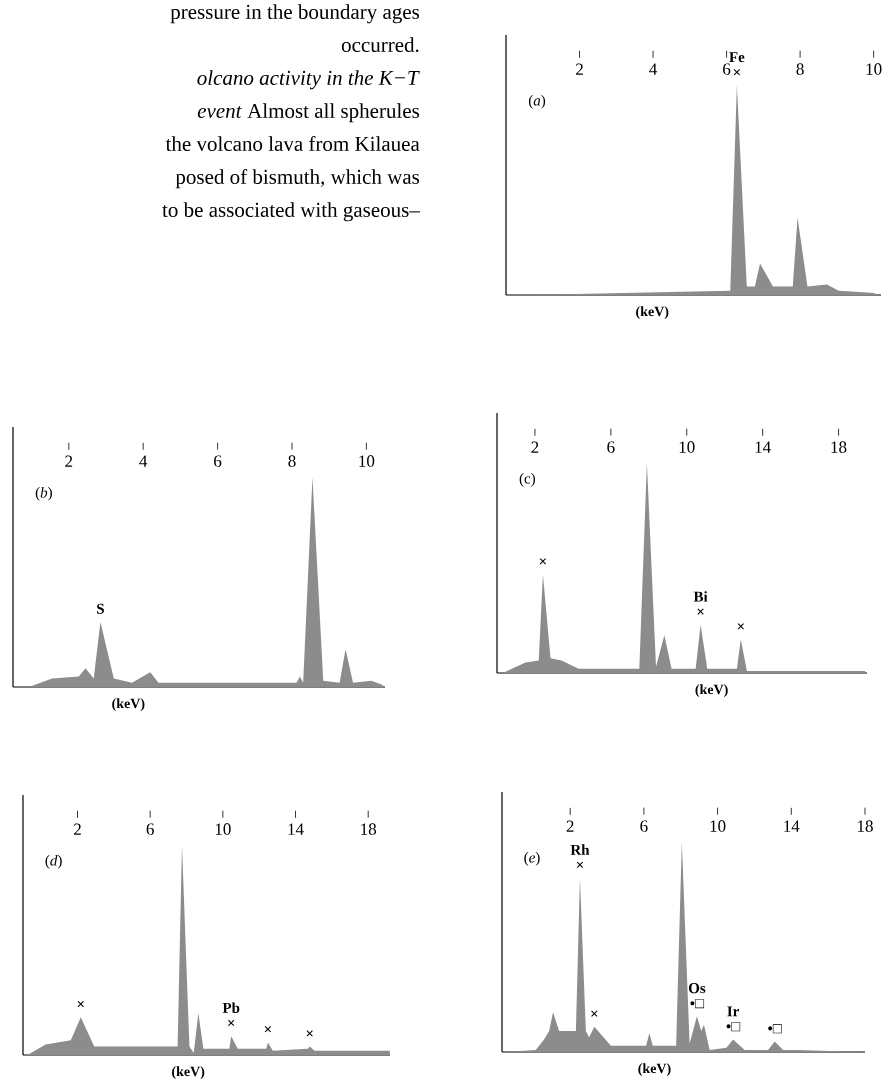 Image resolution: width=882 pixels, height=1086 pixels. I want to click on annotation: Os, so click(697, 988).